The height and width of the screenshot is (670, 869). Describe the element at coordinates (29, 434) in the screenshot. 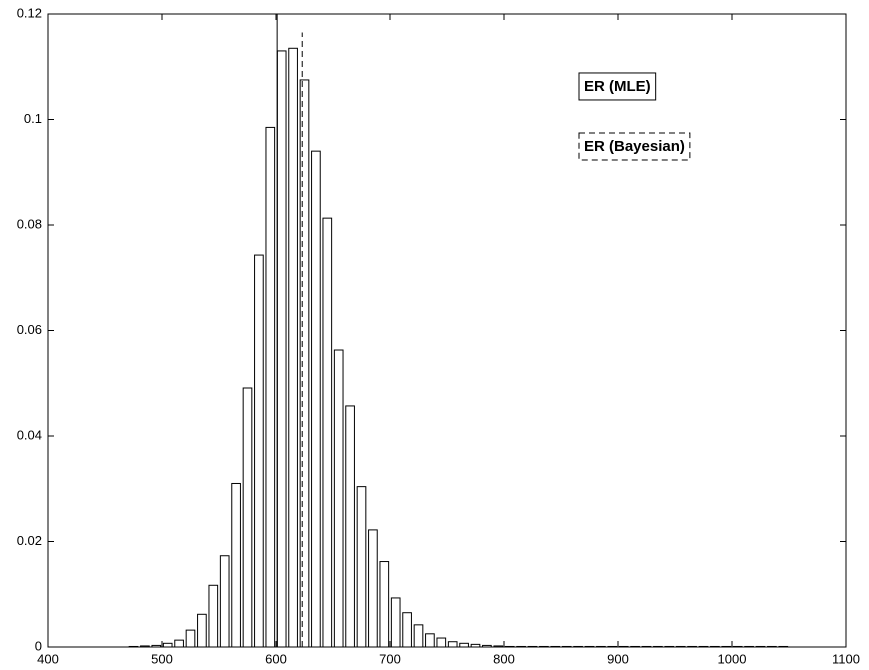

I see `y-tick-label: 0.04` at that location.